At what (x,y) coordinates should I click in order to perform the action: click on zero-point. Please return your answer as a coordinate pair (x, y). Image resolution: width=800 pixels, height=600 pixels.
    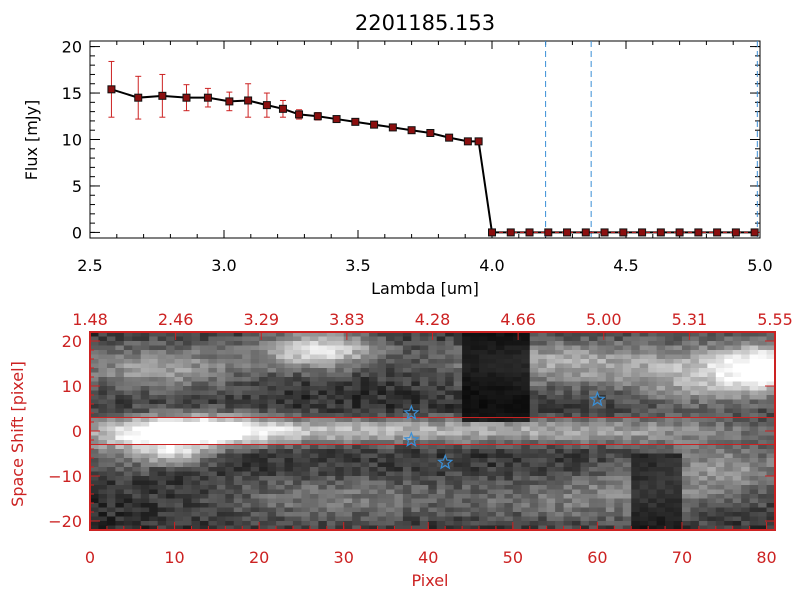
    Looking at the image, I should click on (698, 232).